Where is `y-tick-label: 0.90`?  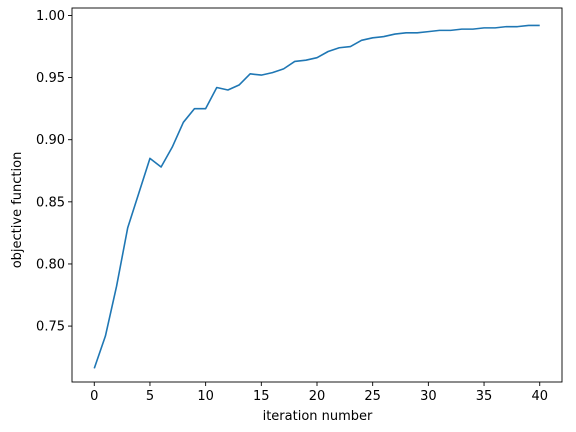
y-tick-label: 0.90 is located at coordinates (50, 140).